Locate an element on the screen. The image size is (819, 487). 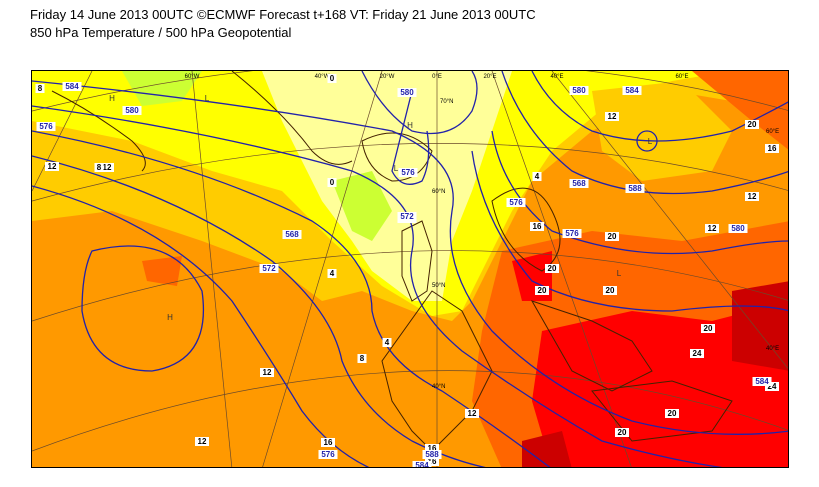
contour-h is located at coordinates (659, 106).